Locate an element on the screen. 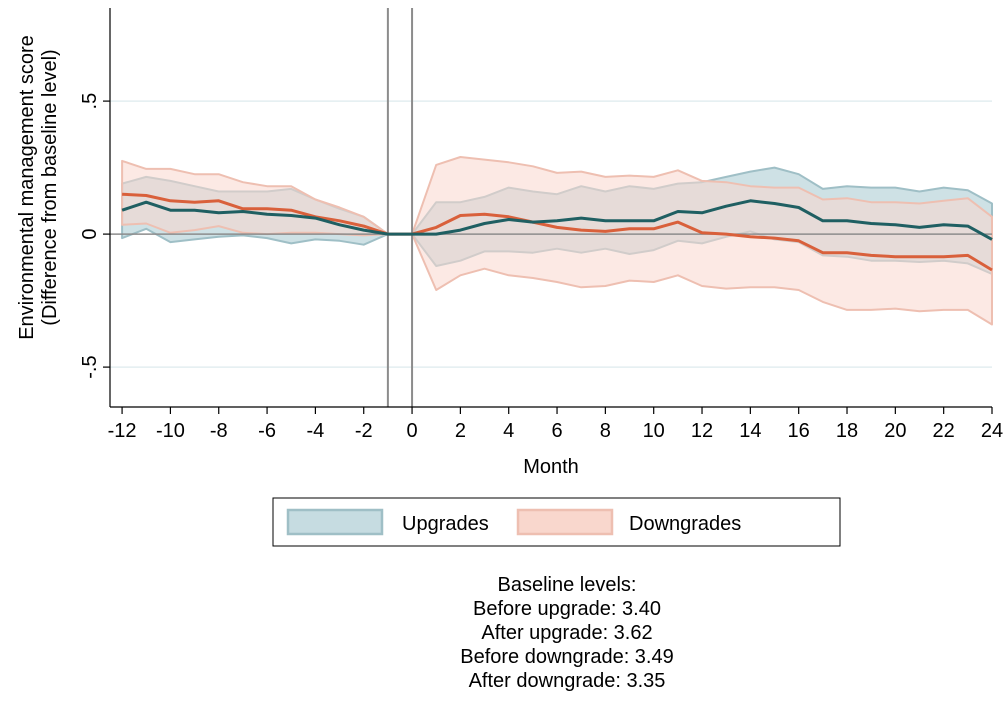 The height and width of the screenshot is (706, 1008). x-tick-label-14: 16 is located at coordinates (799, 431).